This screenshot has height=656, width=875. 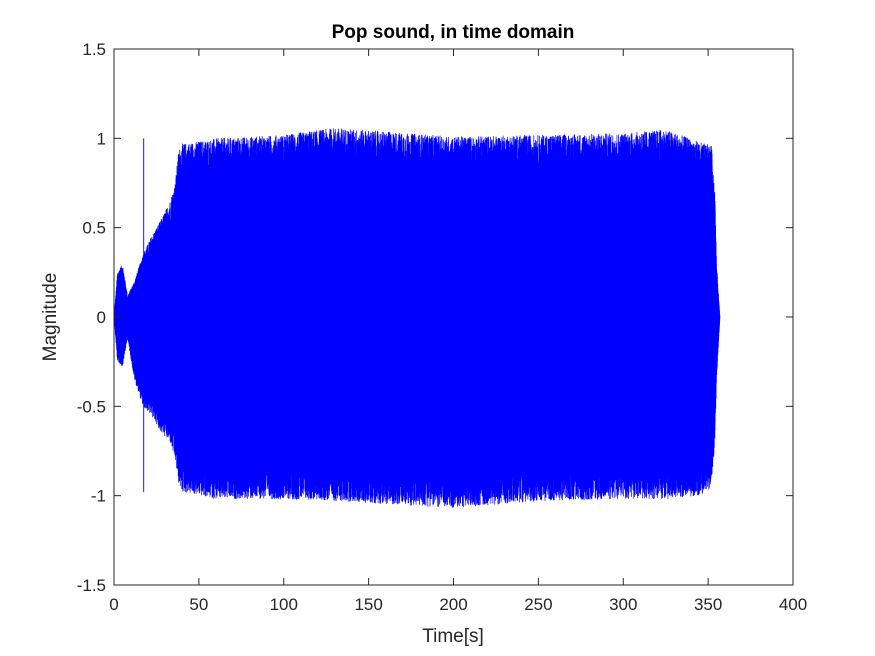 I want to click on y-tick-label: 1.5, so click(x=94, y=49).